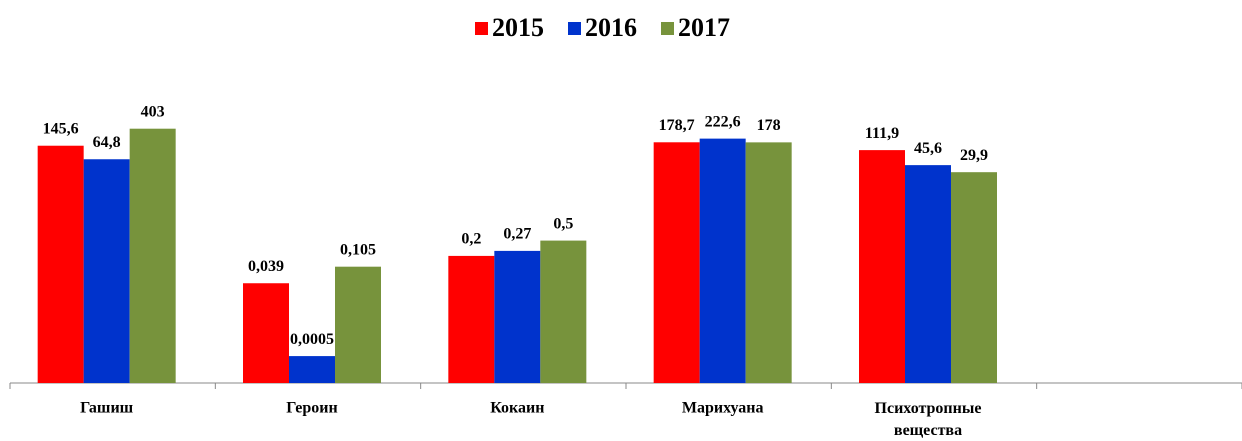 Image resolution: width=1242 pixels, height=441 pixels. I want to click on data-label: 145,6, so click(61, 128).